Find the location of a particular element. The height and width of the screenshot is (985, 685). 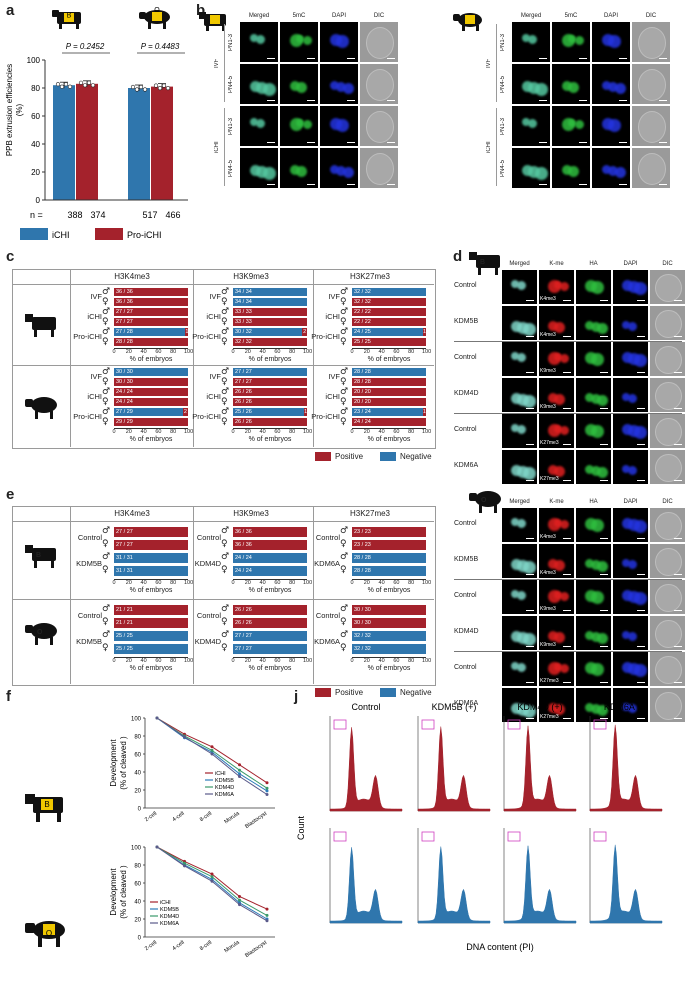

bar: 29 / 29 is located at coordinates (151, 422).